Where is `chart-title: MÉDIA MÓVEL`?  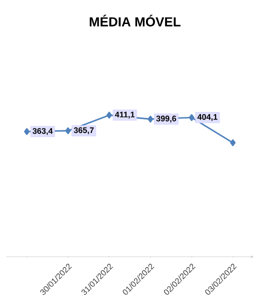 chart-title: MÉDIA MÓVEL is located at coordinates (135, 20).